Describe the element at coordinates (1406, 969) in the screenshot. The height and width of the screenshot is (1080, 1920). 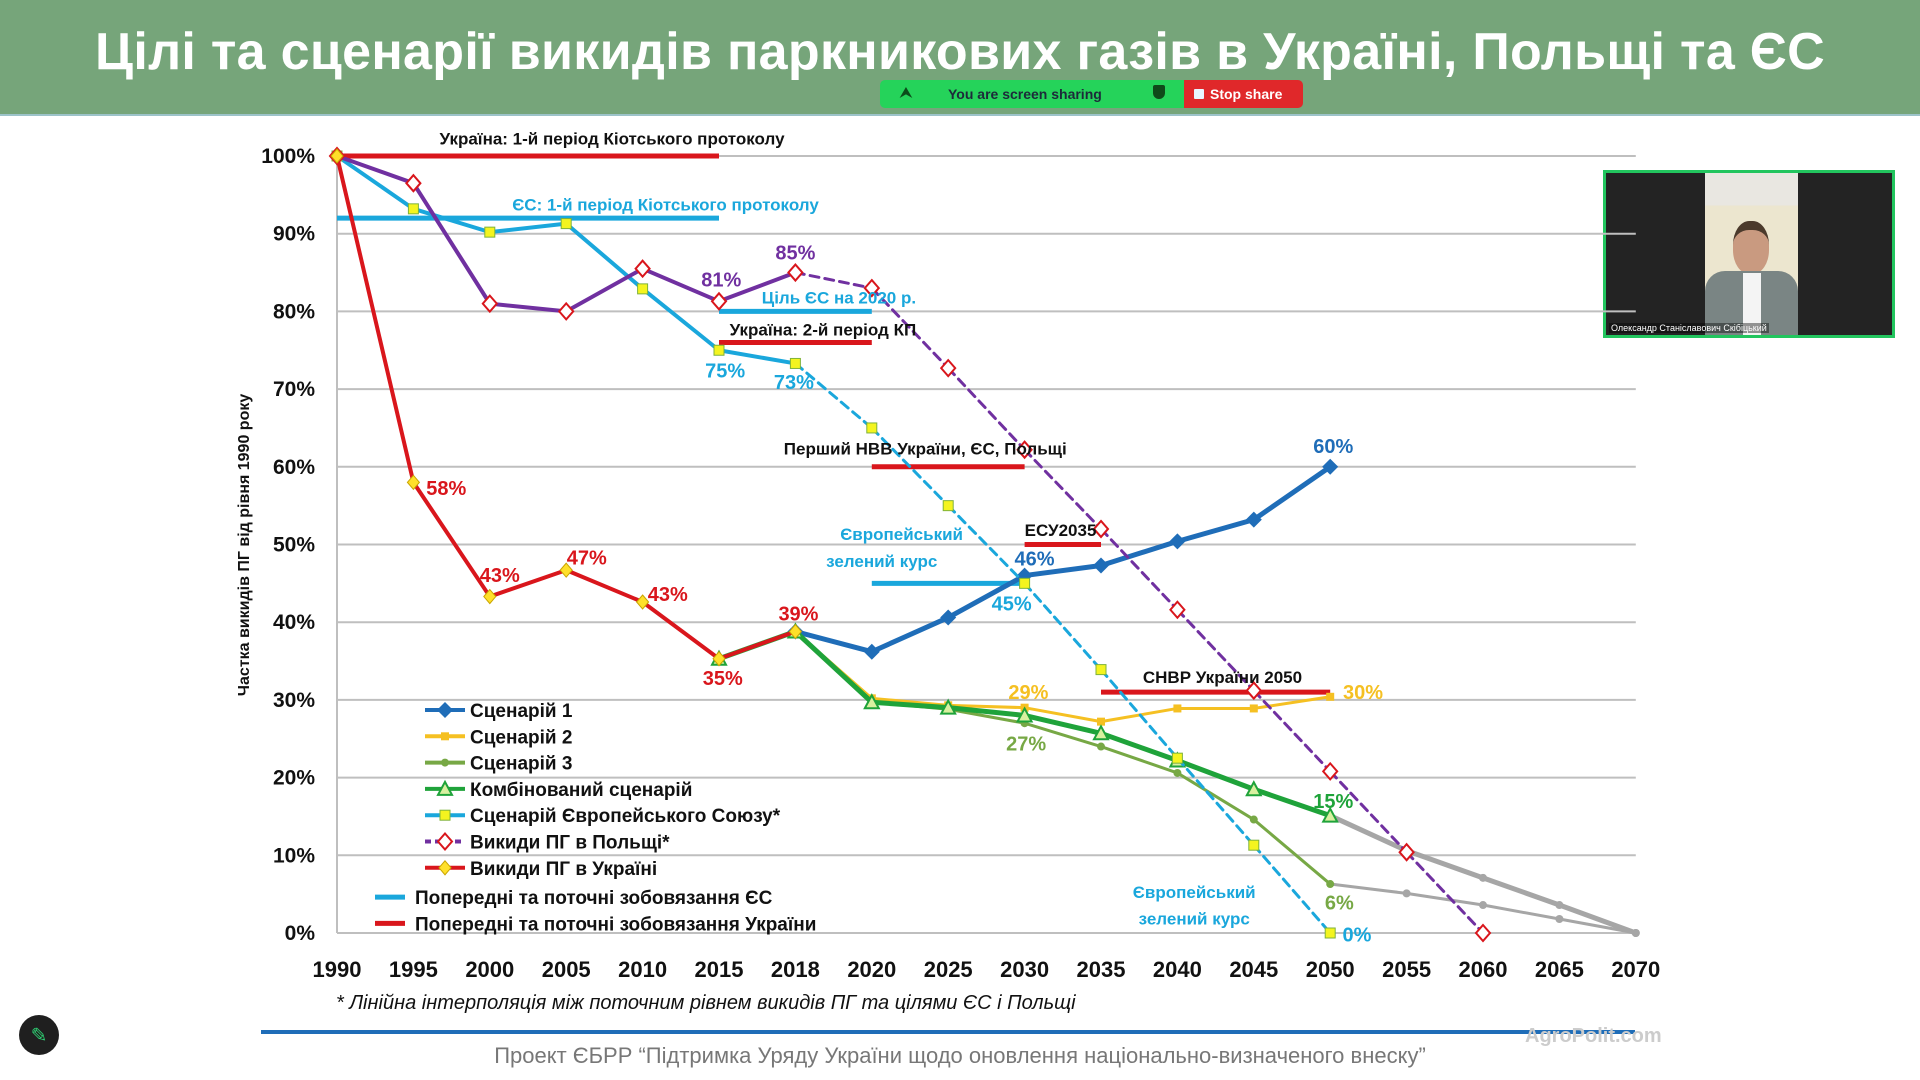
I see `x-tick-label: 2055` at that location.